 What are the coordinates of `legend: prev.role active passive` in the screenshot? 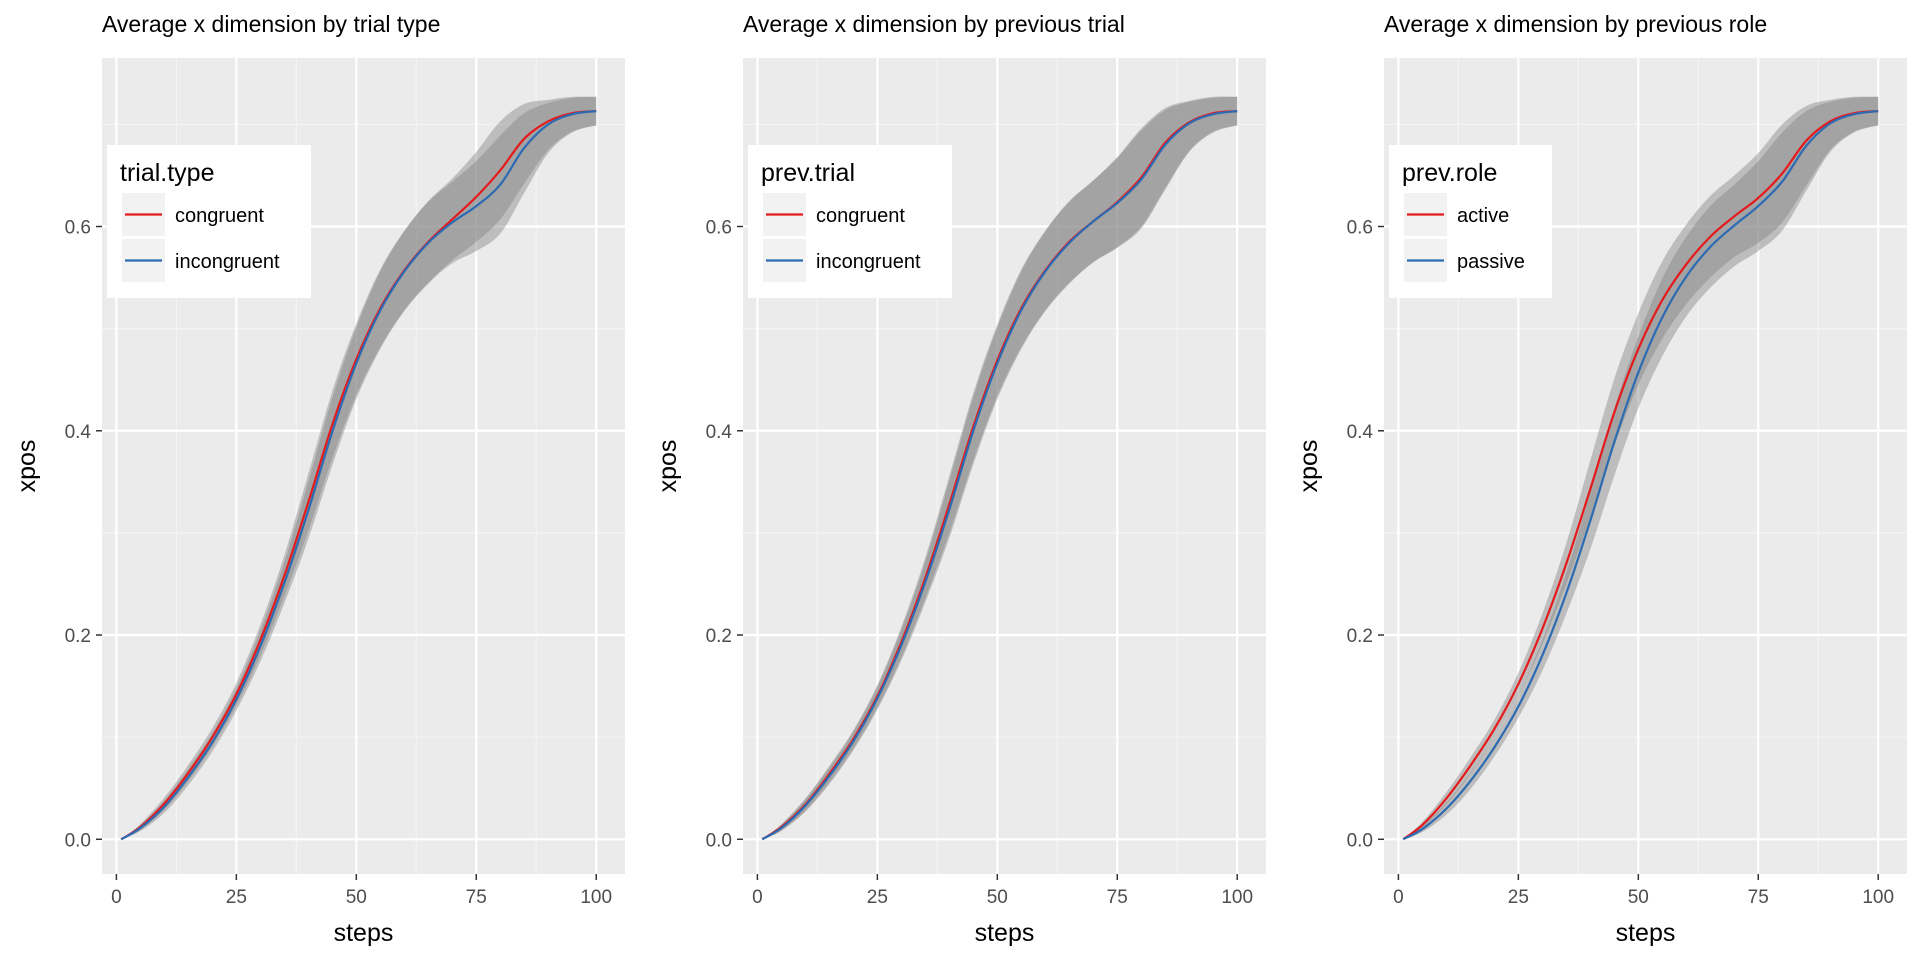 It's located at (1470, 221).